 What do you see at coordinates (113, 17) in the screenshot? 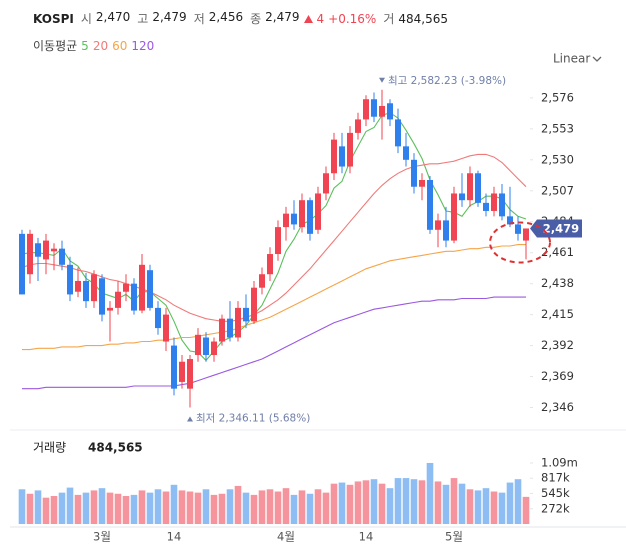
I see `stat-value: 2,470` at bounding box center [113, 17].